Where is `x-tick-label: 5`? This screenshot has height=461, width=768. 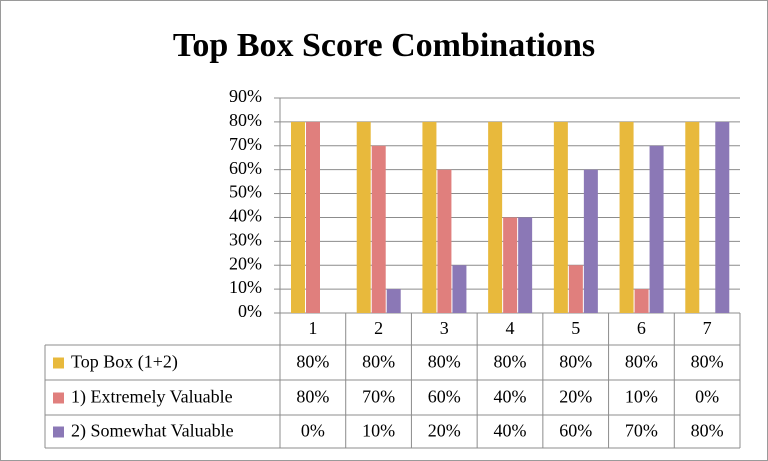
x-tick-label: 5 is located at coordinates (575, 328).